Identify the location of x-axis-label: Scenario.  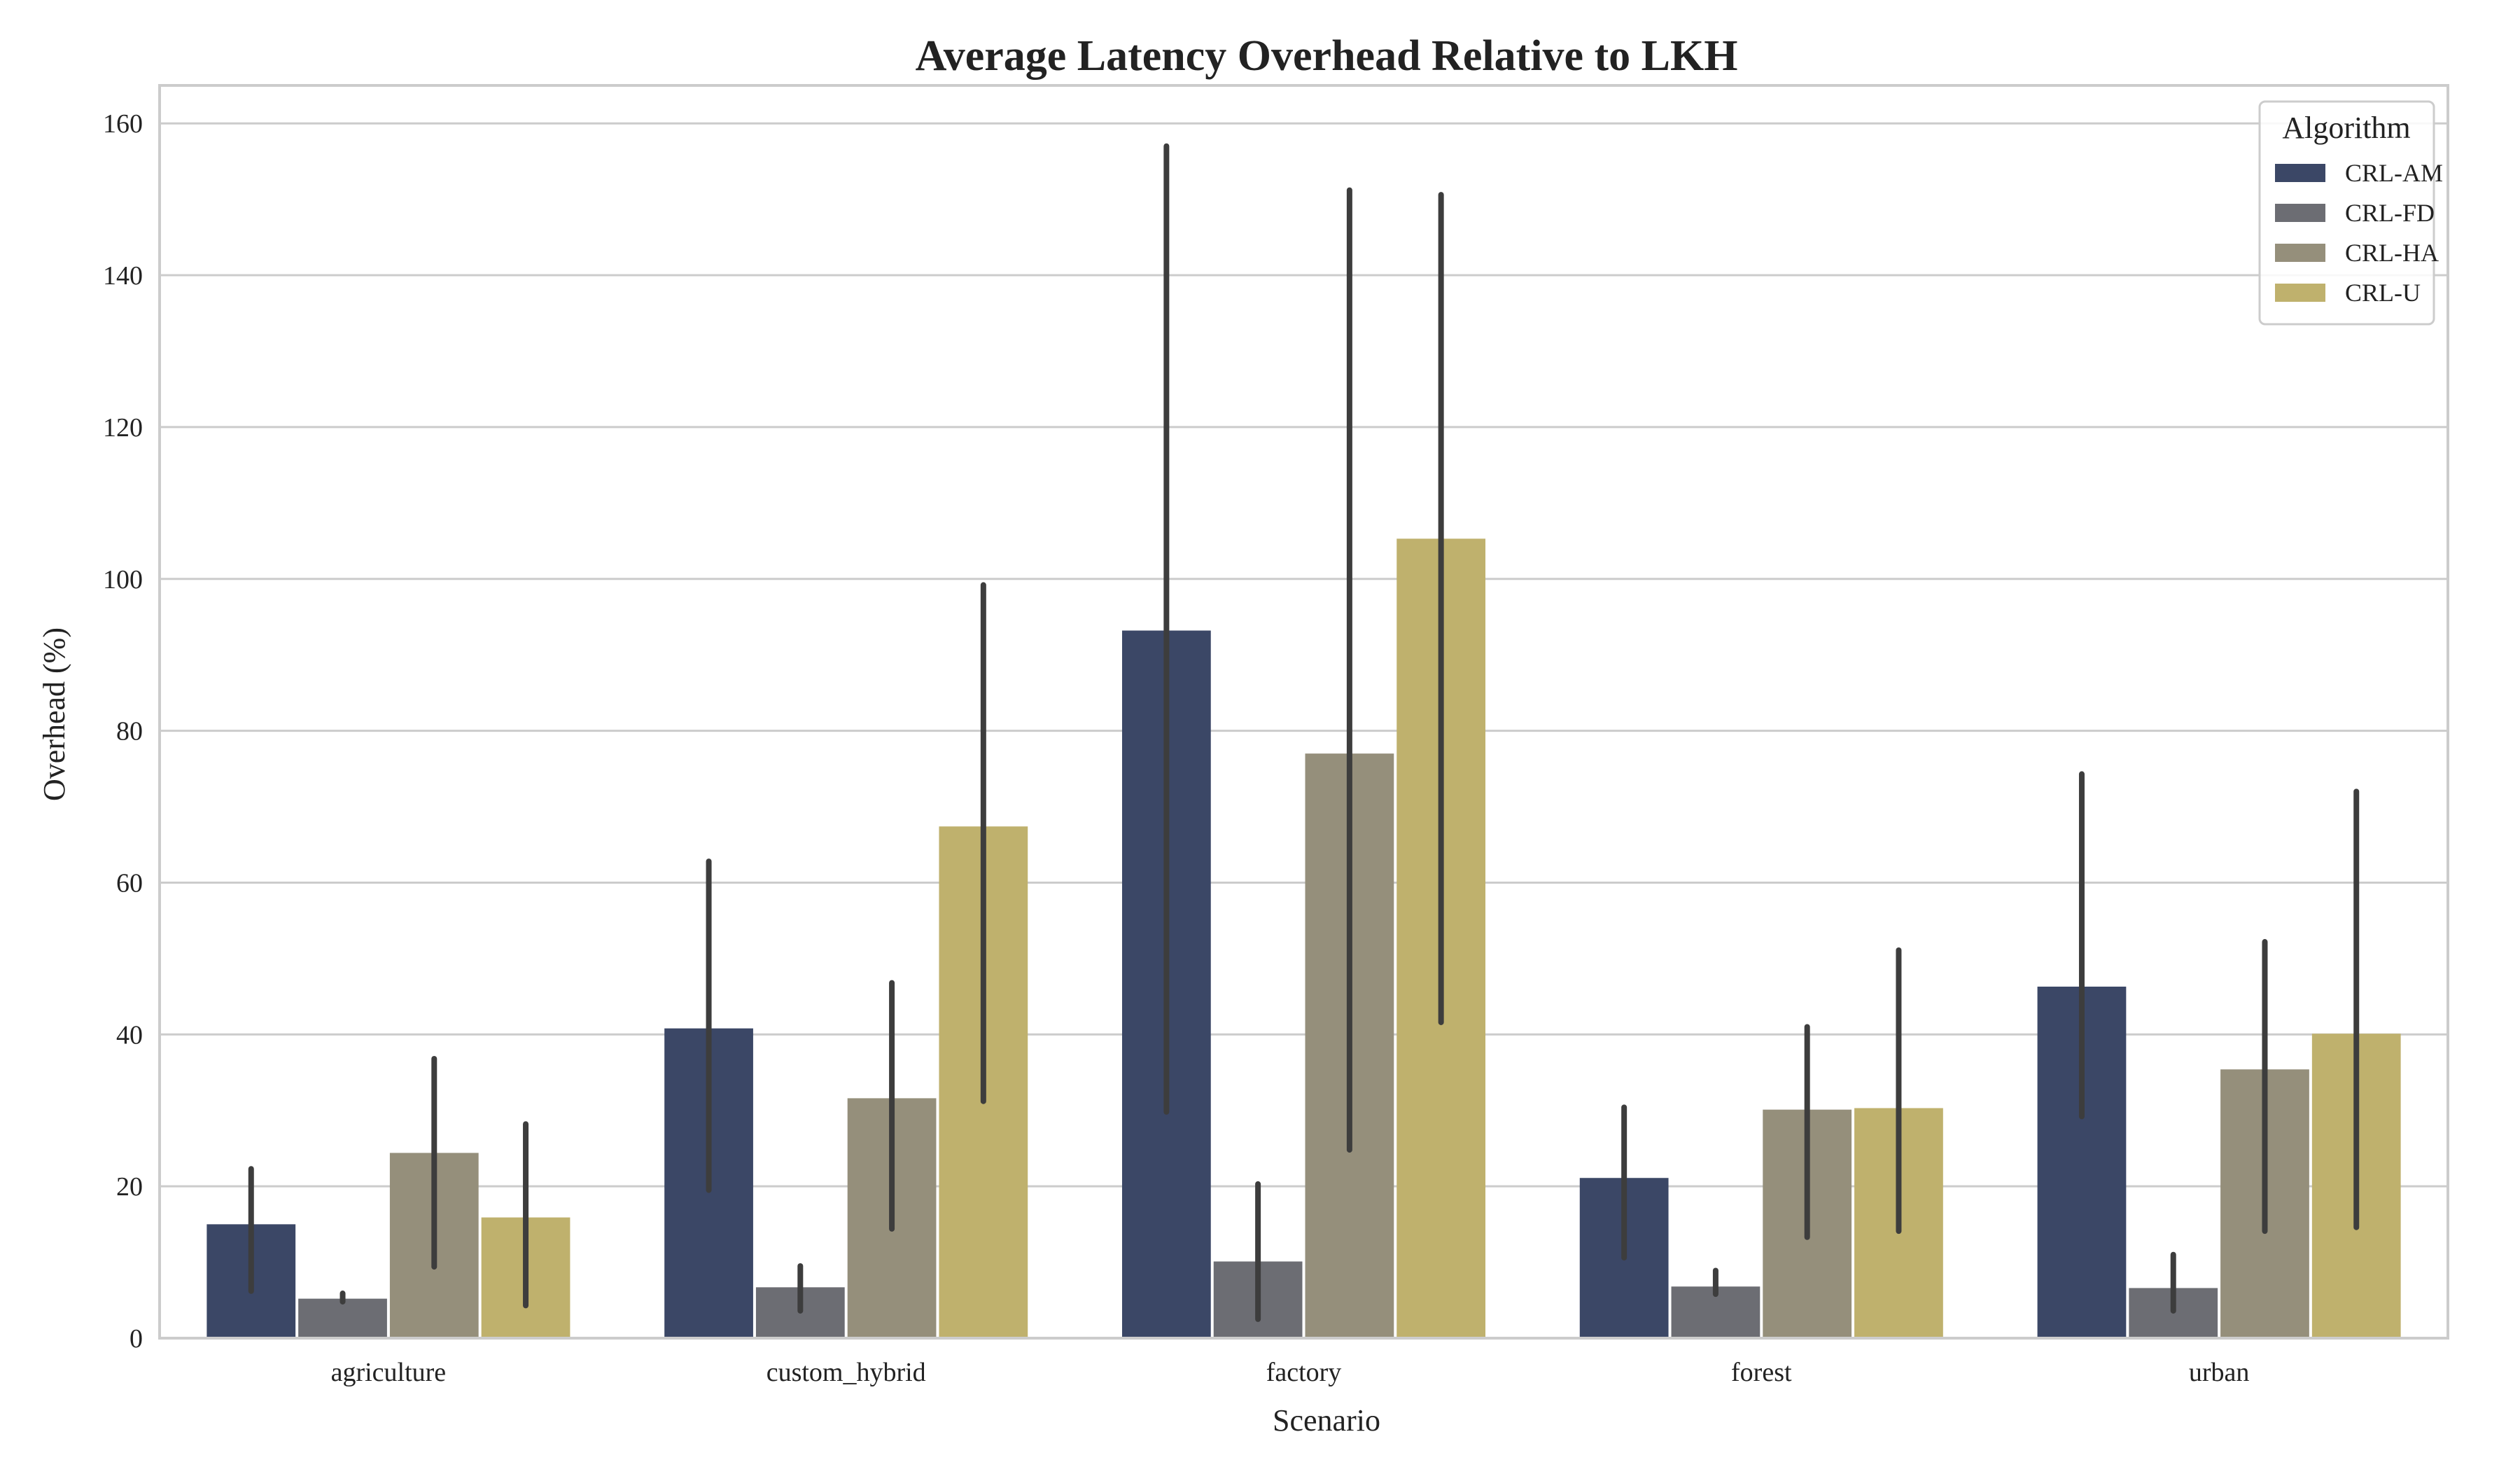
(1326, 1420).